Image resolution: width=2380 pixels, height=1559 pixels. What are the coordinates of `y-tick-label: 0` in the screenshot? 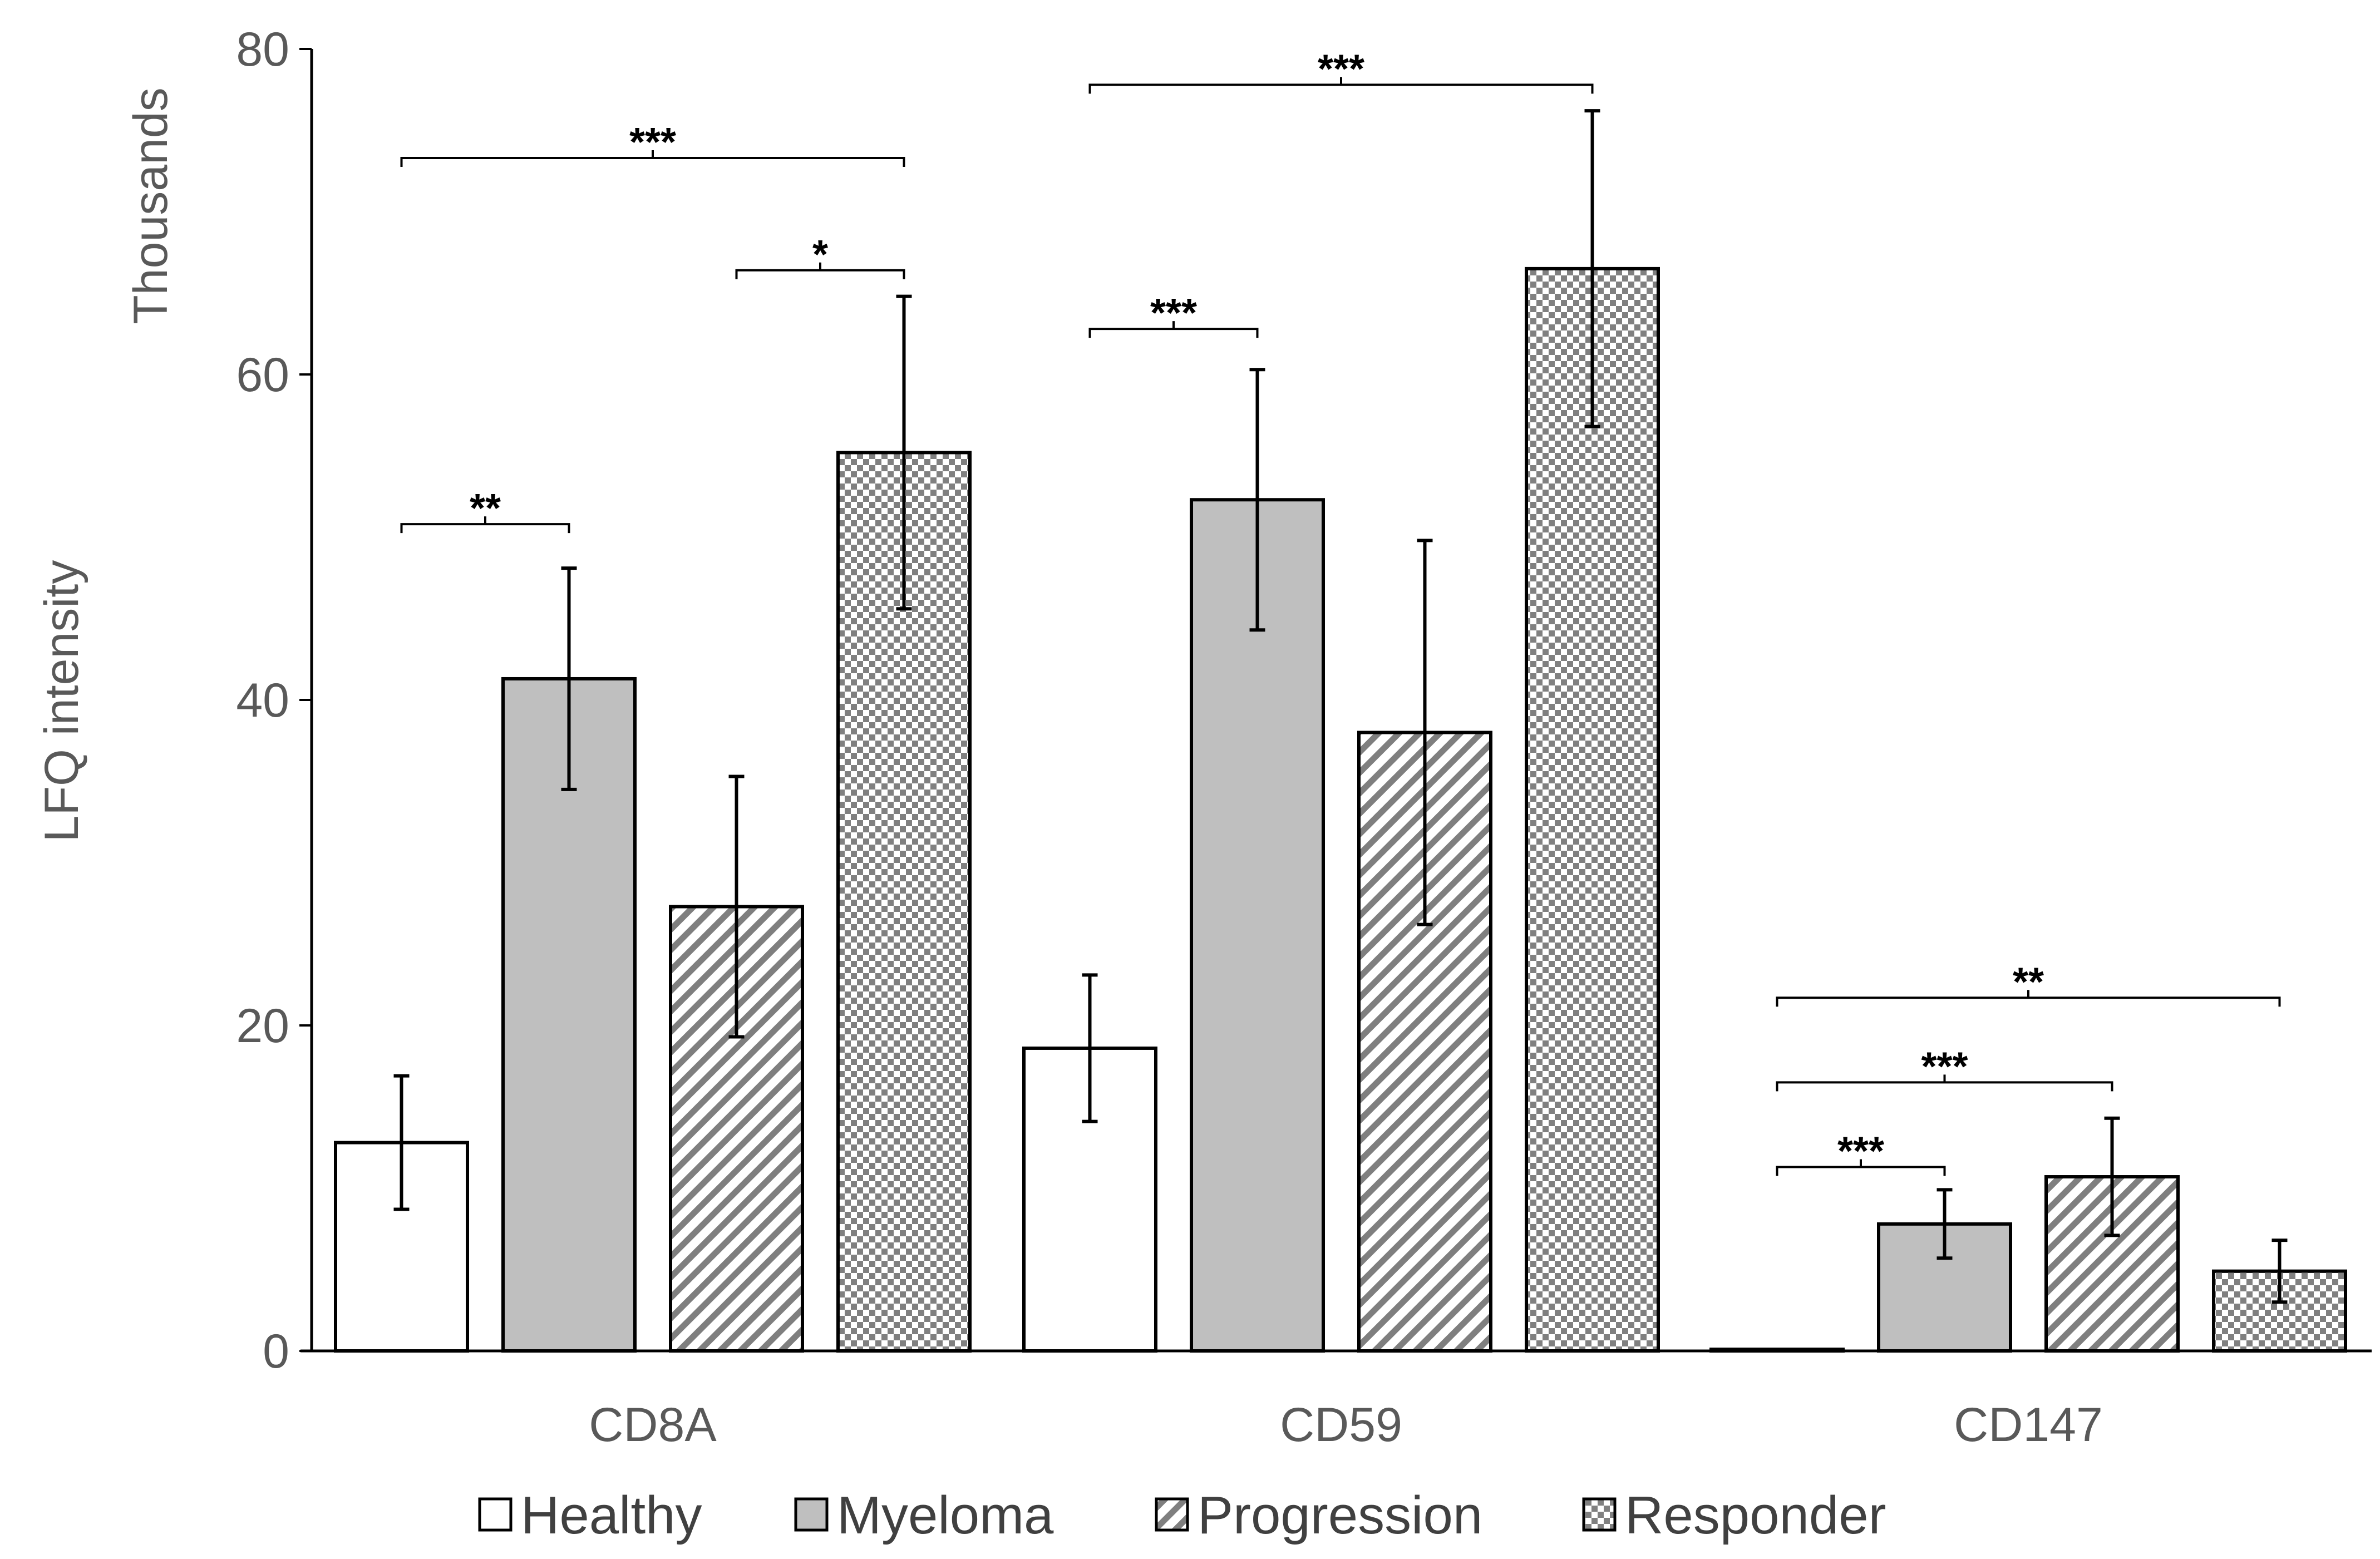 It's located at (276, 1351).